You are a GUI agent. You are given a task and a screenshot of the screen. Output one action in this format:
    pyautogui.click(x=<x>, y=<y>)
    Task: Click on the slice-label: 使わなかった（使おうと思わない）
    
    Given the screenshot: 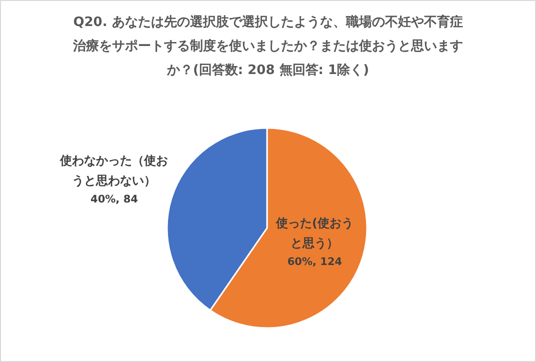 What is the action you would take?
    pyautogui.click(x=113, y=170)
    